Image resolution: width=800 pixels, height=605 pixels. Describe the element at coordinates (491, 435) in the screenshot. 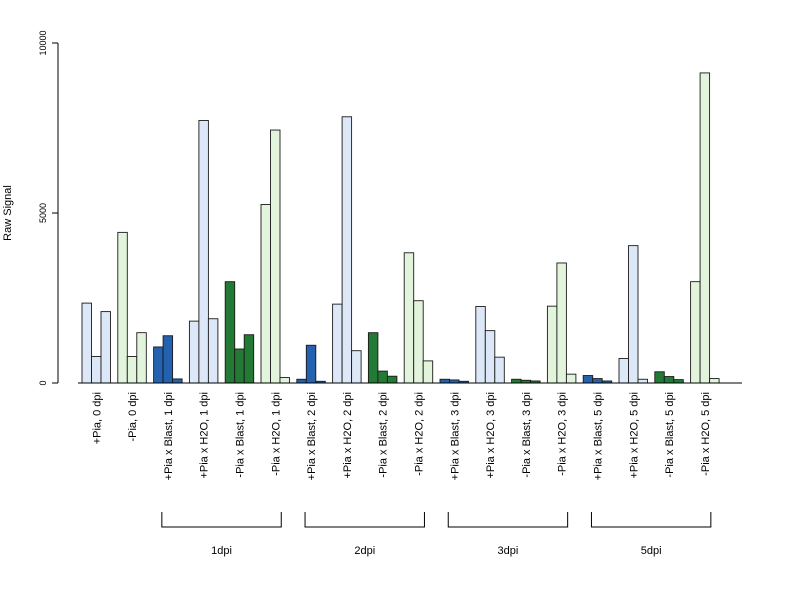

I see `x-tick-label: +Pia x H2O, 3 dpi` at that location.